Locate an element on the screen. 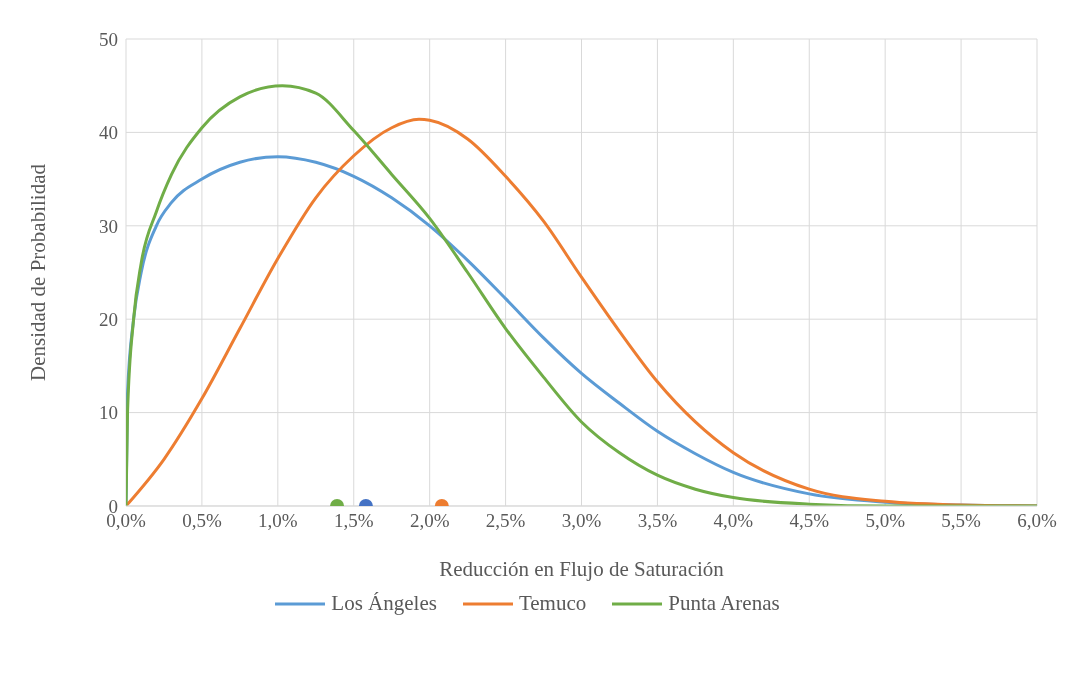  x-tick-label: 0,5% is located at coordinates (202, 521).